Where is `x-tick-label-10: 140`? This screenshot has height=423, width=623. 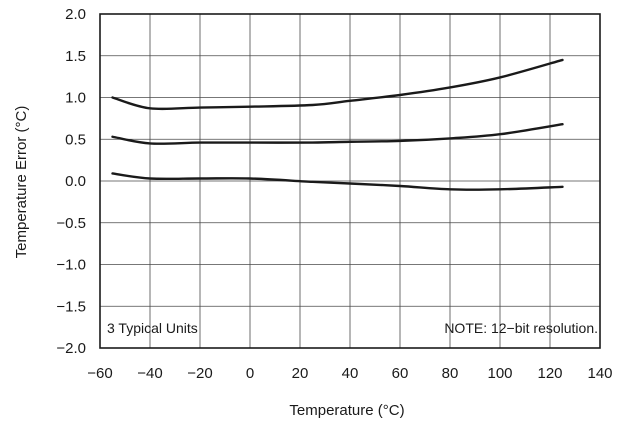
x-tick-label-10: 140 is located at coordinates (599, 373).